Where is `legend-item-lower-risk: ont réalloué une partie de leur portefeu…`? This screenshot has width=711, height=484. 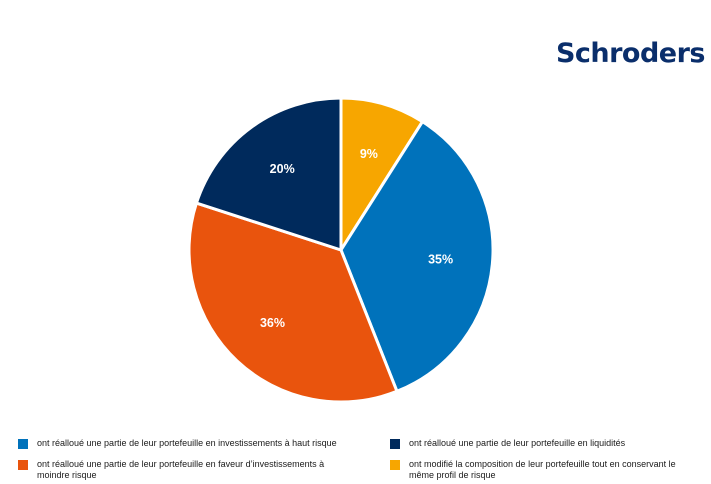 legend-item-lower-risk: ont réalloué une partie de leur portefeu… is located at coordinates (183, 470).